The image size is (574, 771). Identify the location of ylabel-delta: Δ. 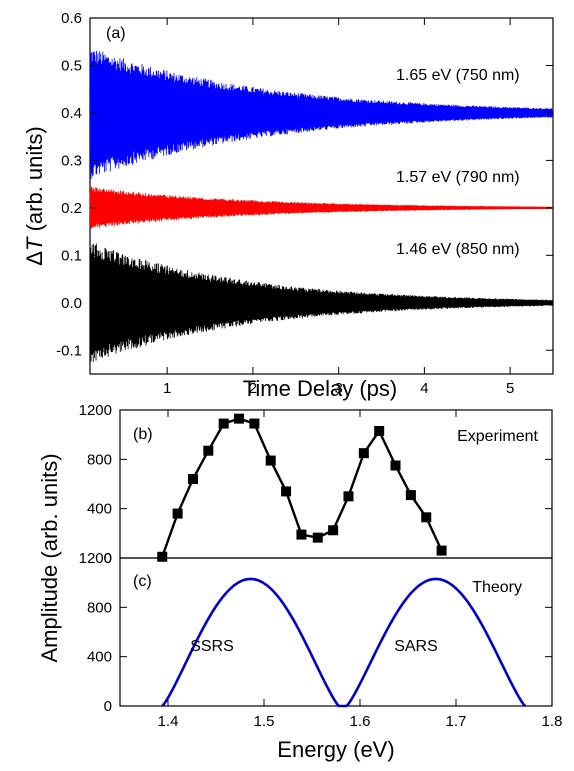
(34, 258).